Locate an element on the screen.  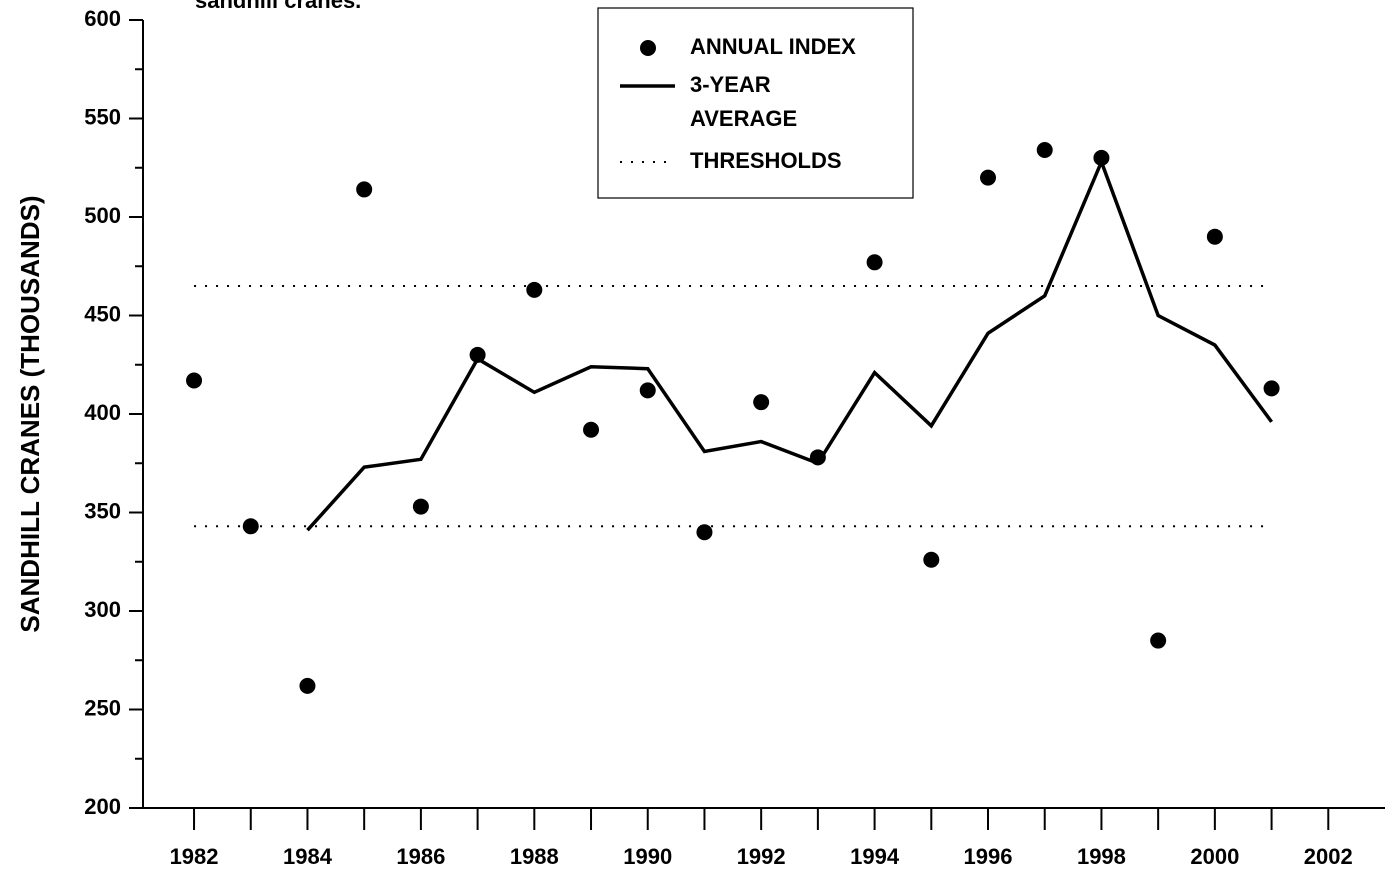
y-tick-label: 250 is located at coordinates (102, 707).